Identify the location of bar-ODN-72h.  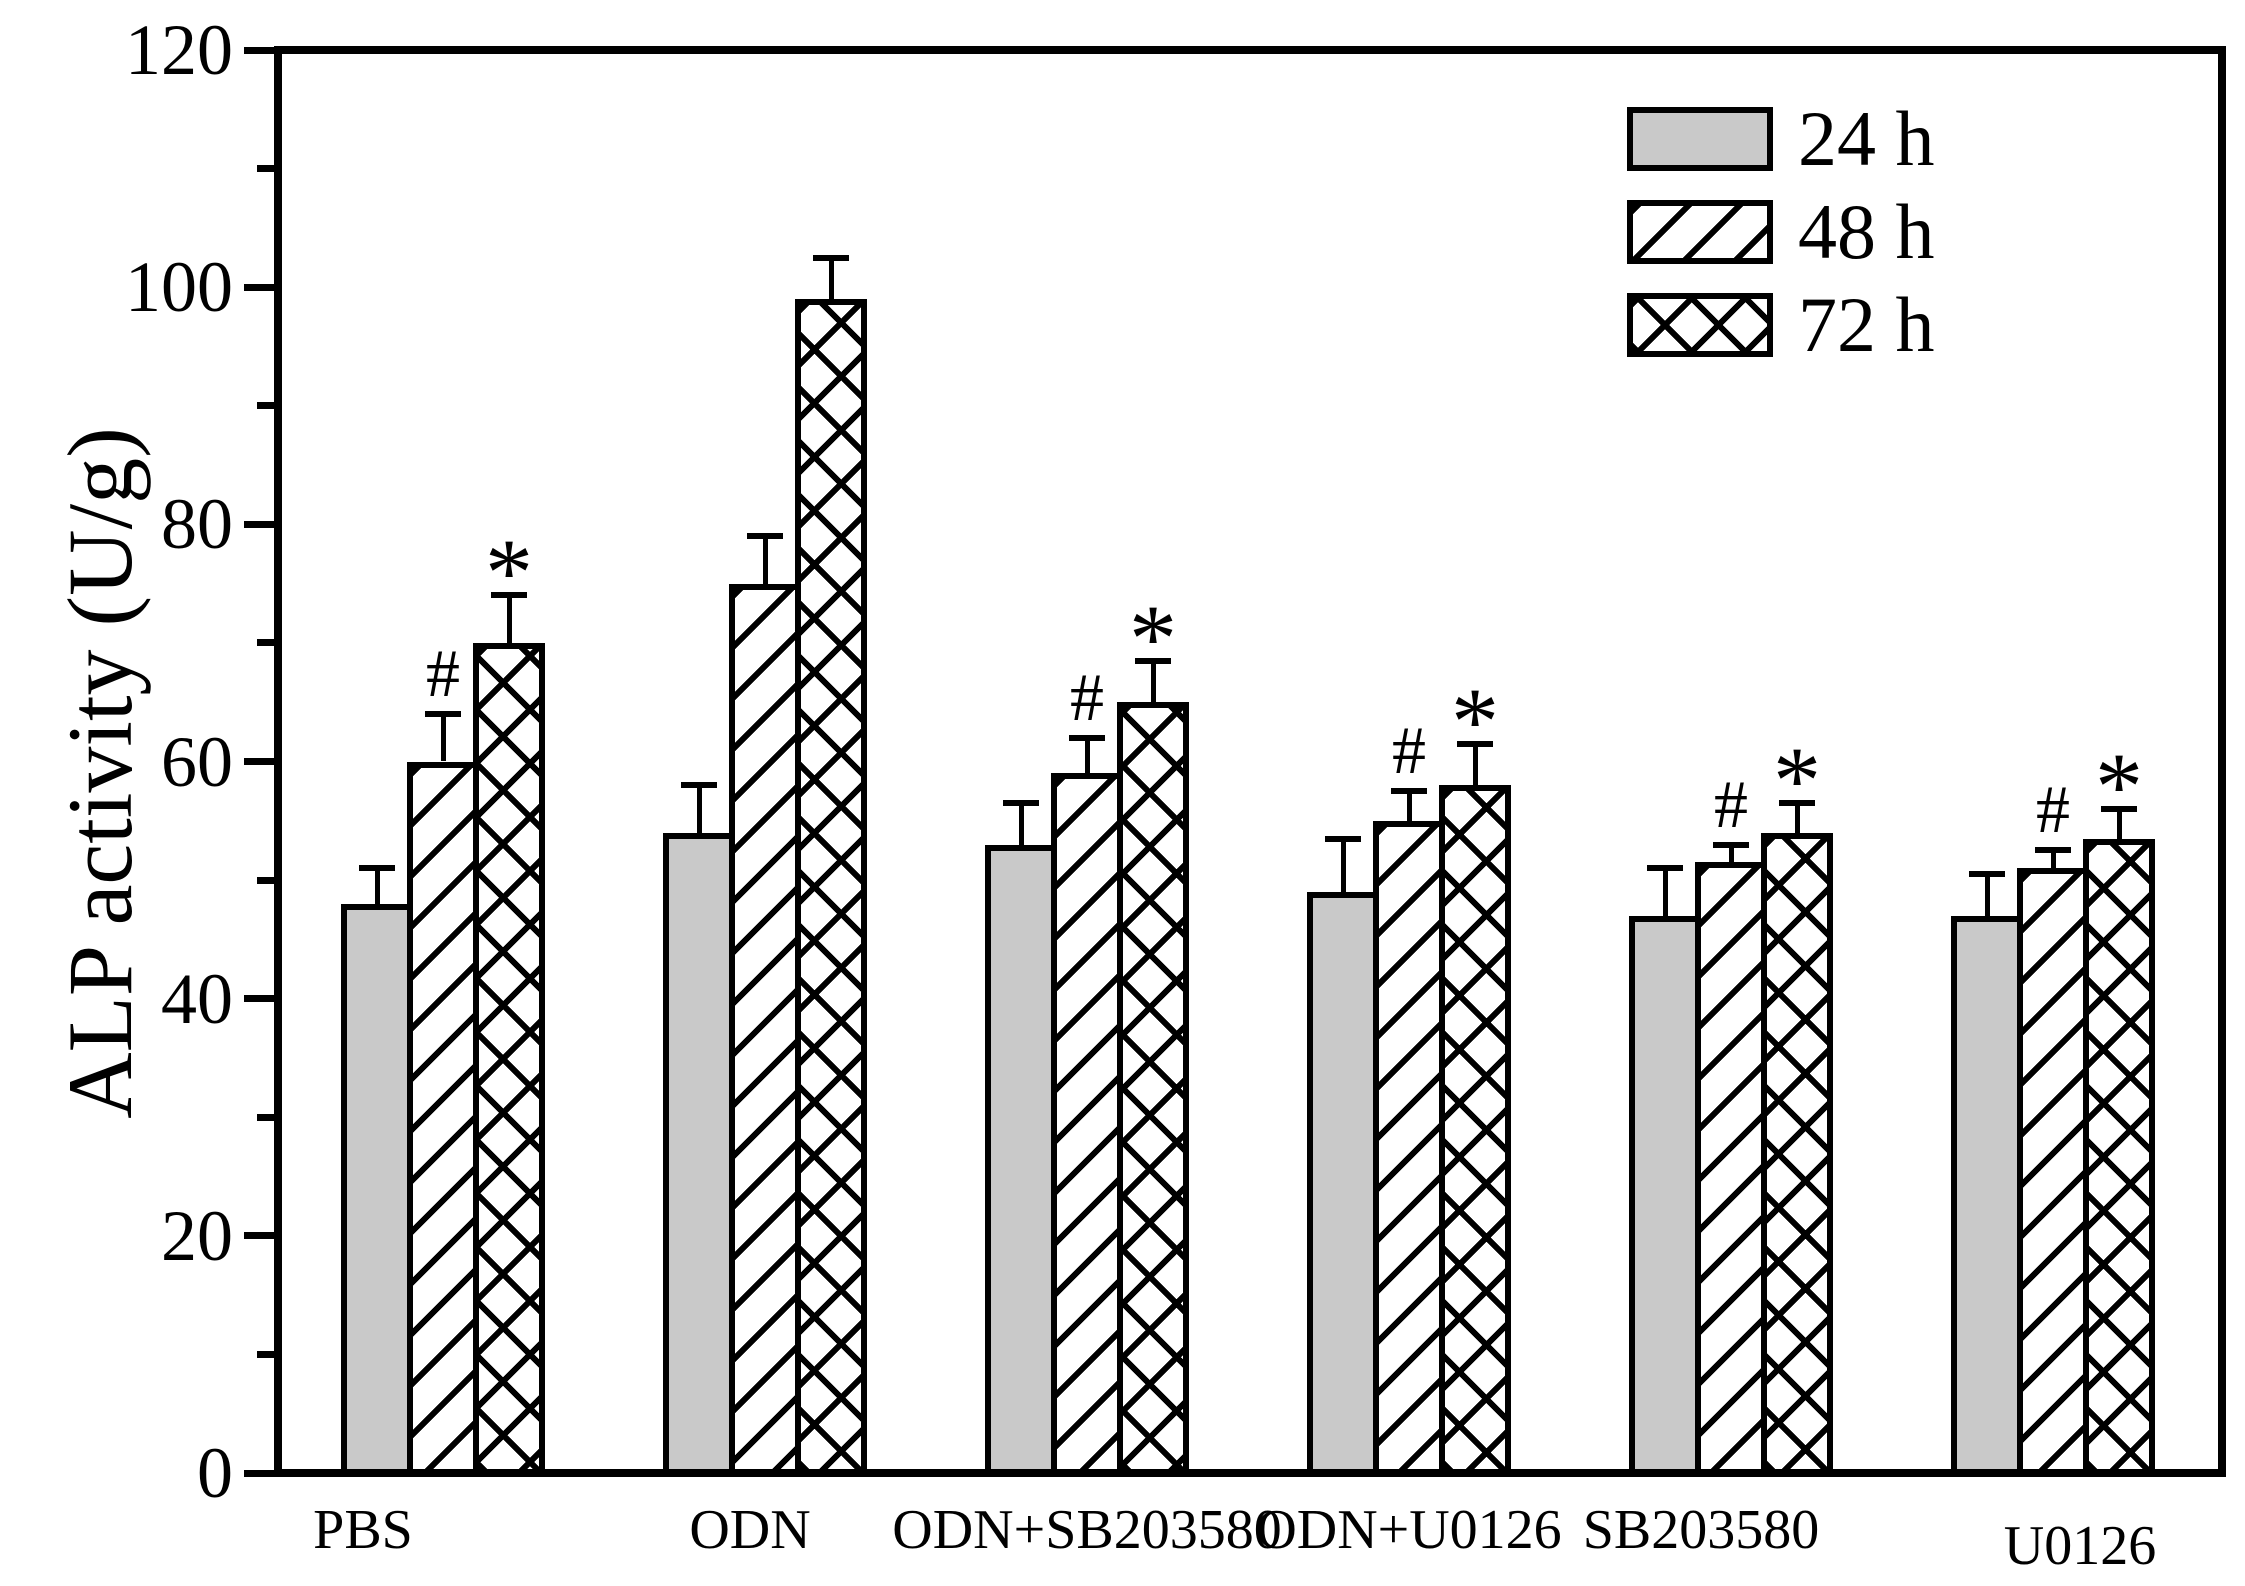
(831, 887).